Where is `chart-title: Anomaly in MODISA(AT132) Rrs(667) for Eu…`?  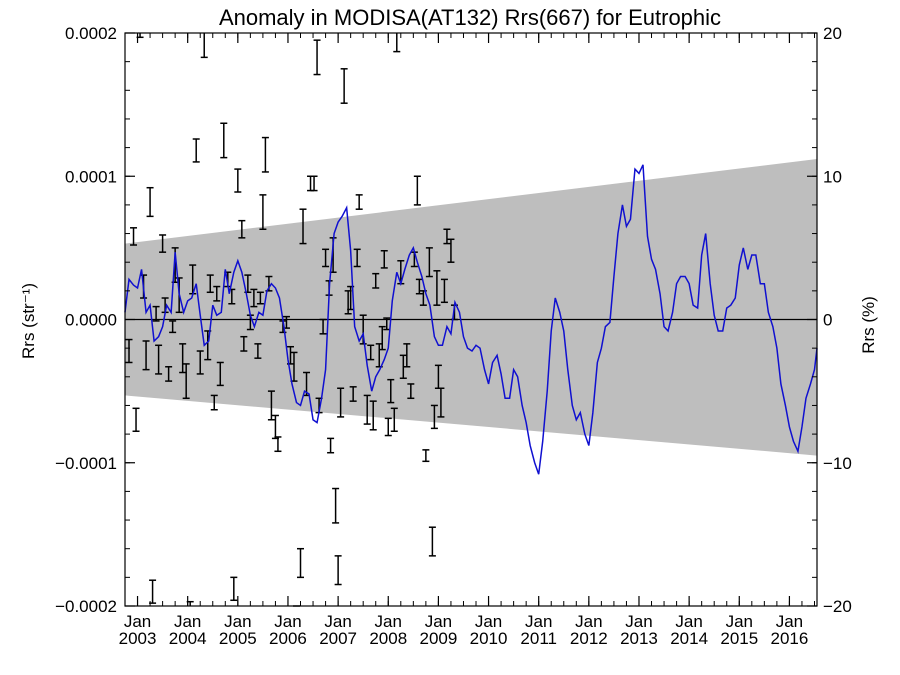
chart-title: Anomaly in MODISA(AT132) Rrs(667) for Eu… is located at coordinates (470, 17).